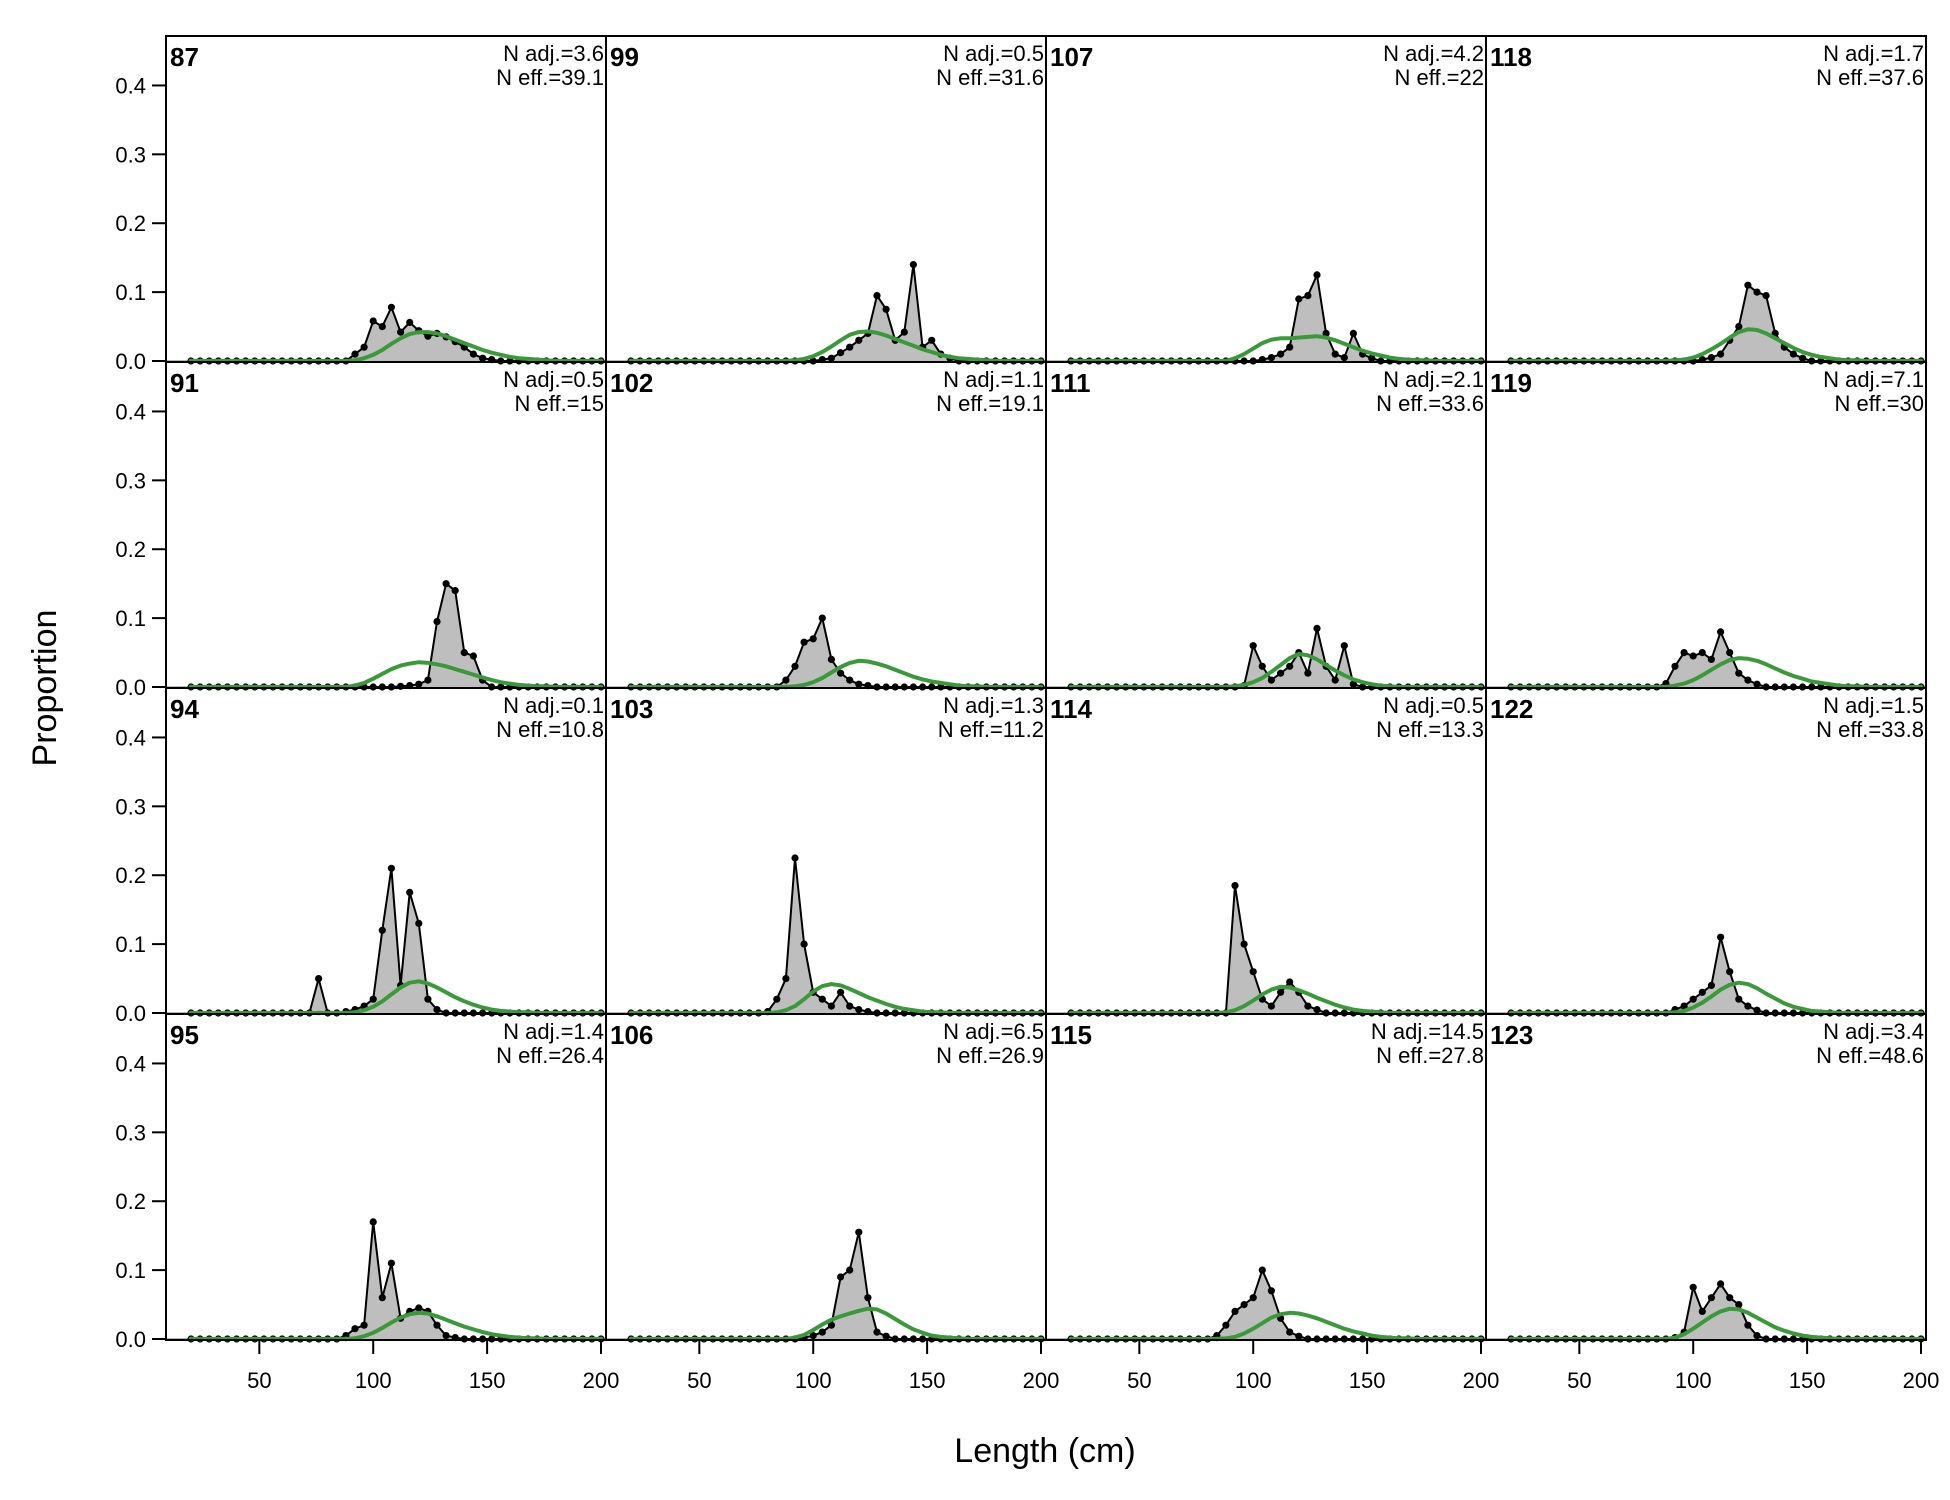  I want to click on y-axis-title: Proportion, so click(45, 688).